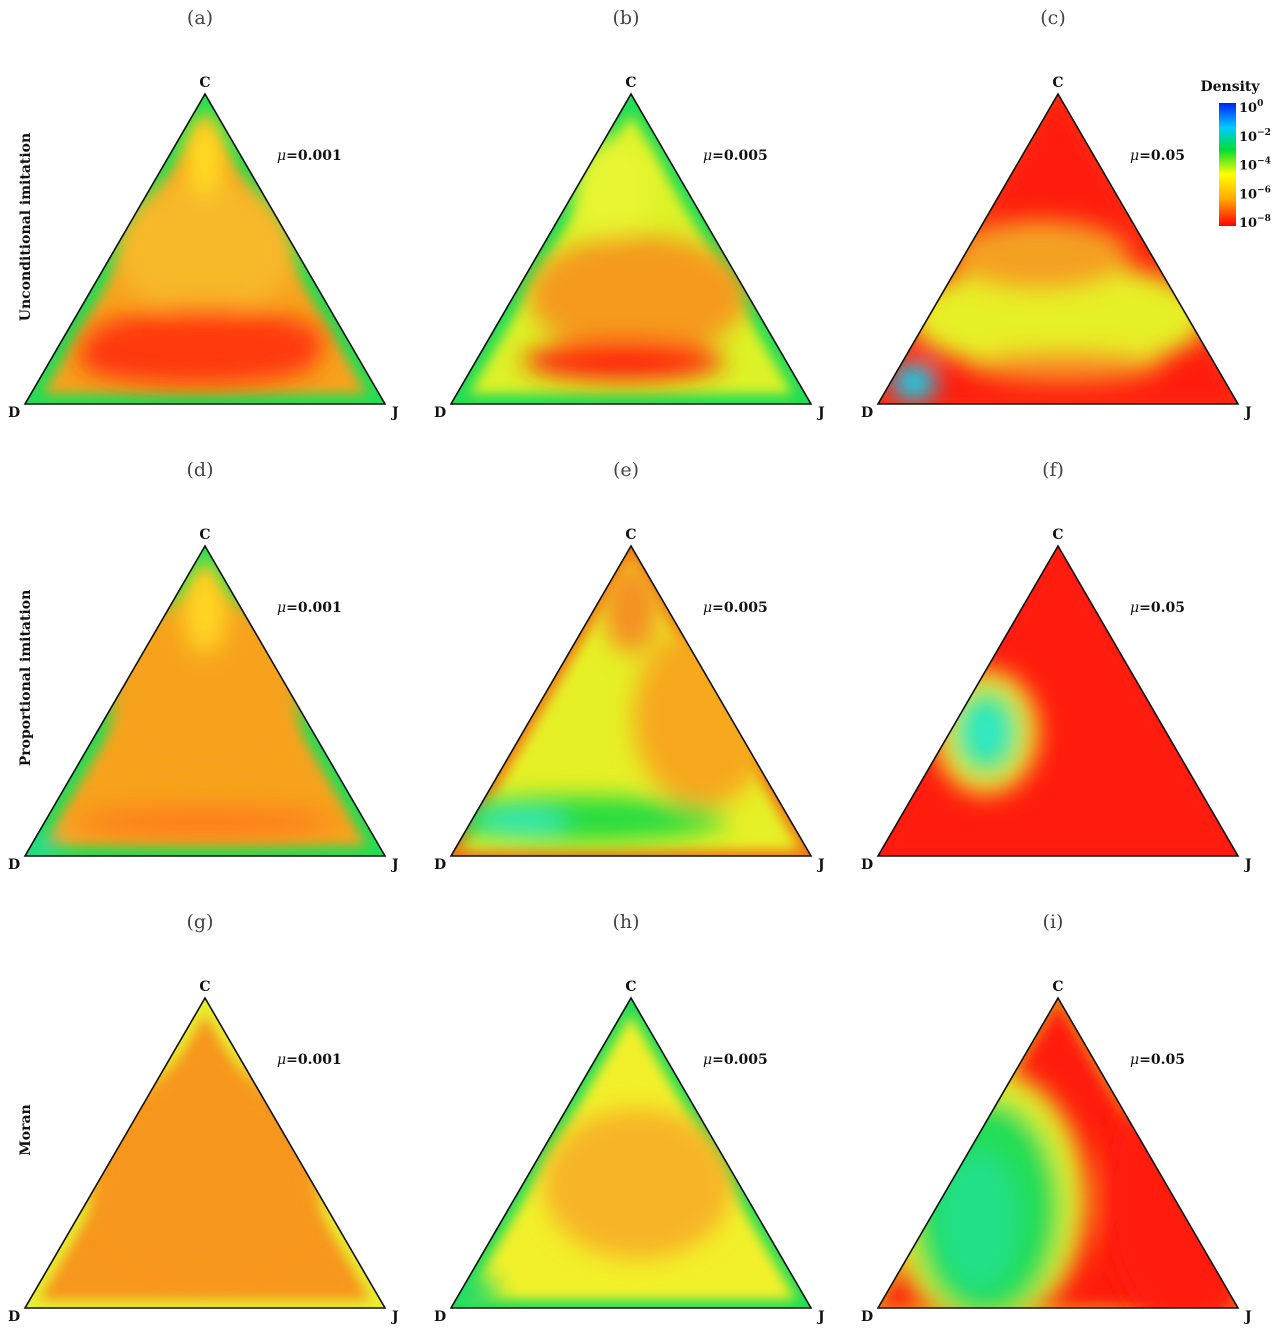 The height and width of the screenshot is (1329, 1284). Describe the element at coordinates (1053, 470) in the screenshot. I see `panel-label: (f)` at that location.